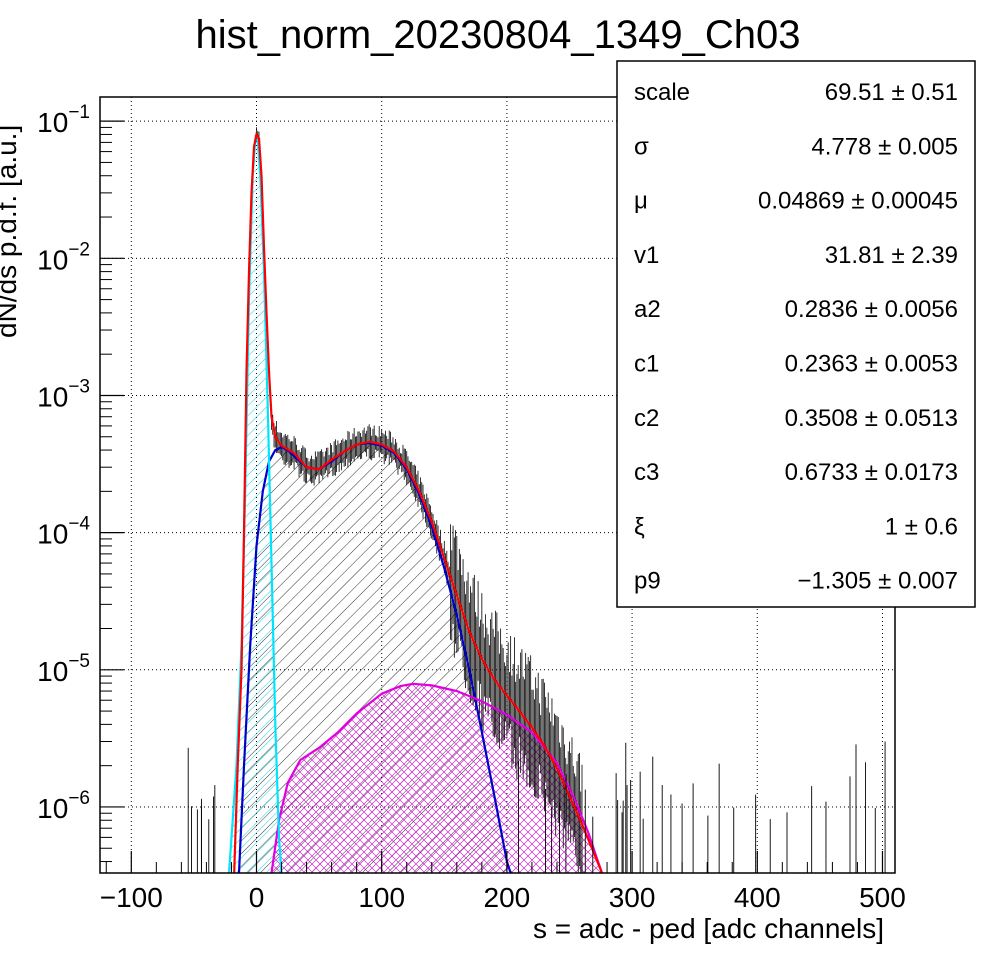  What do you see at coordinates (662, 92) in the screenshot?
I see `stat-name: scale` at bounding box center [662, 92].